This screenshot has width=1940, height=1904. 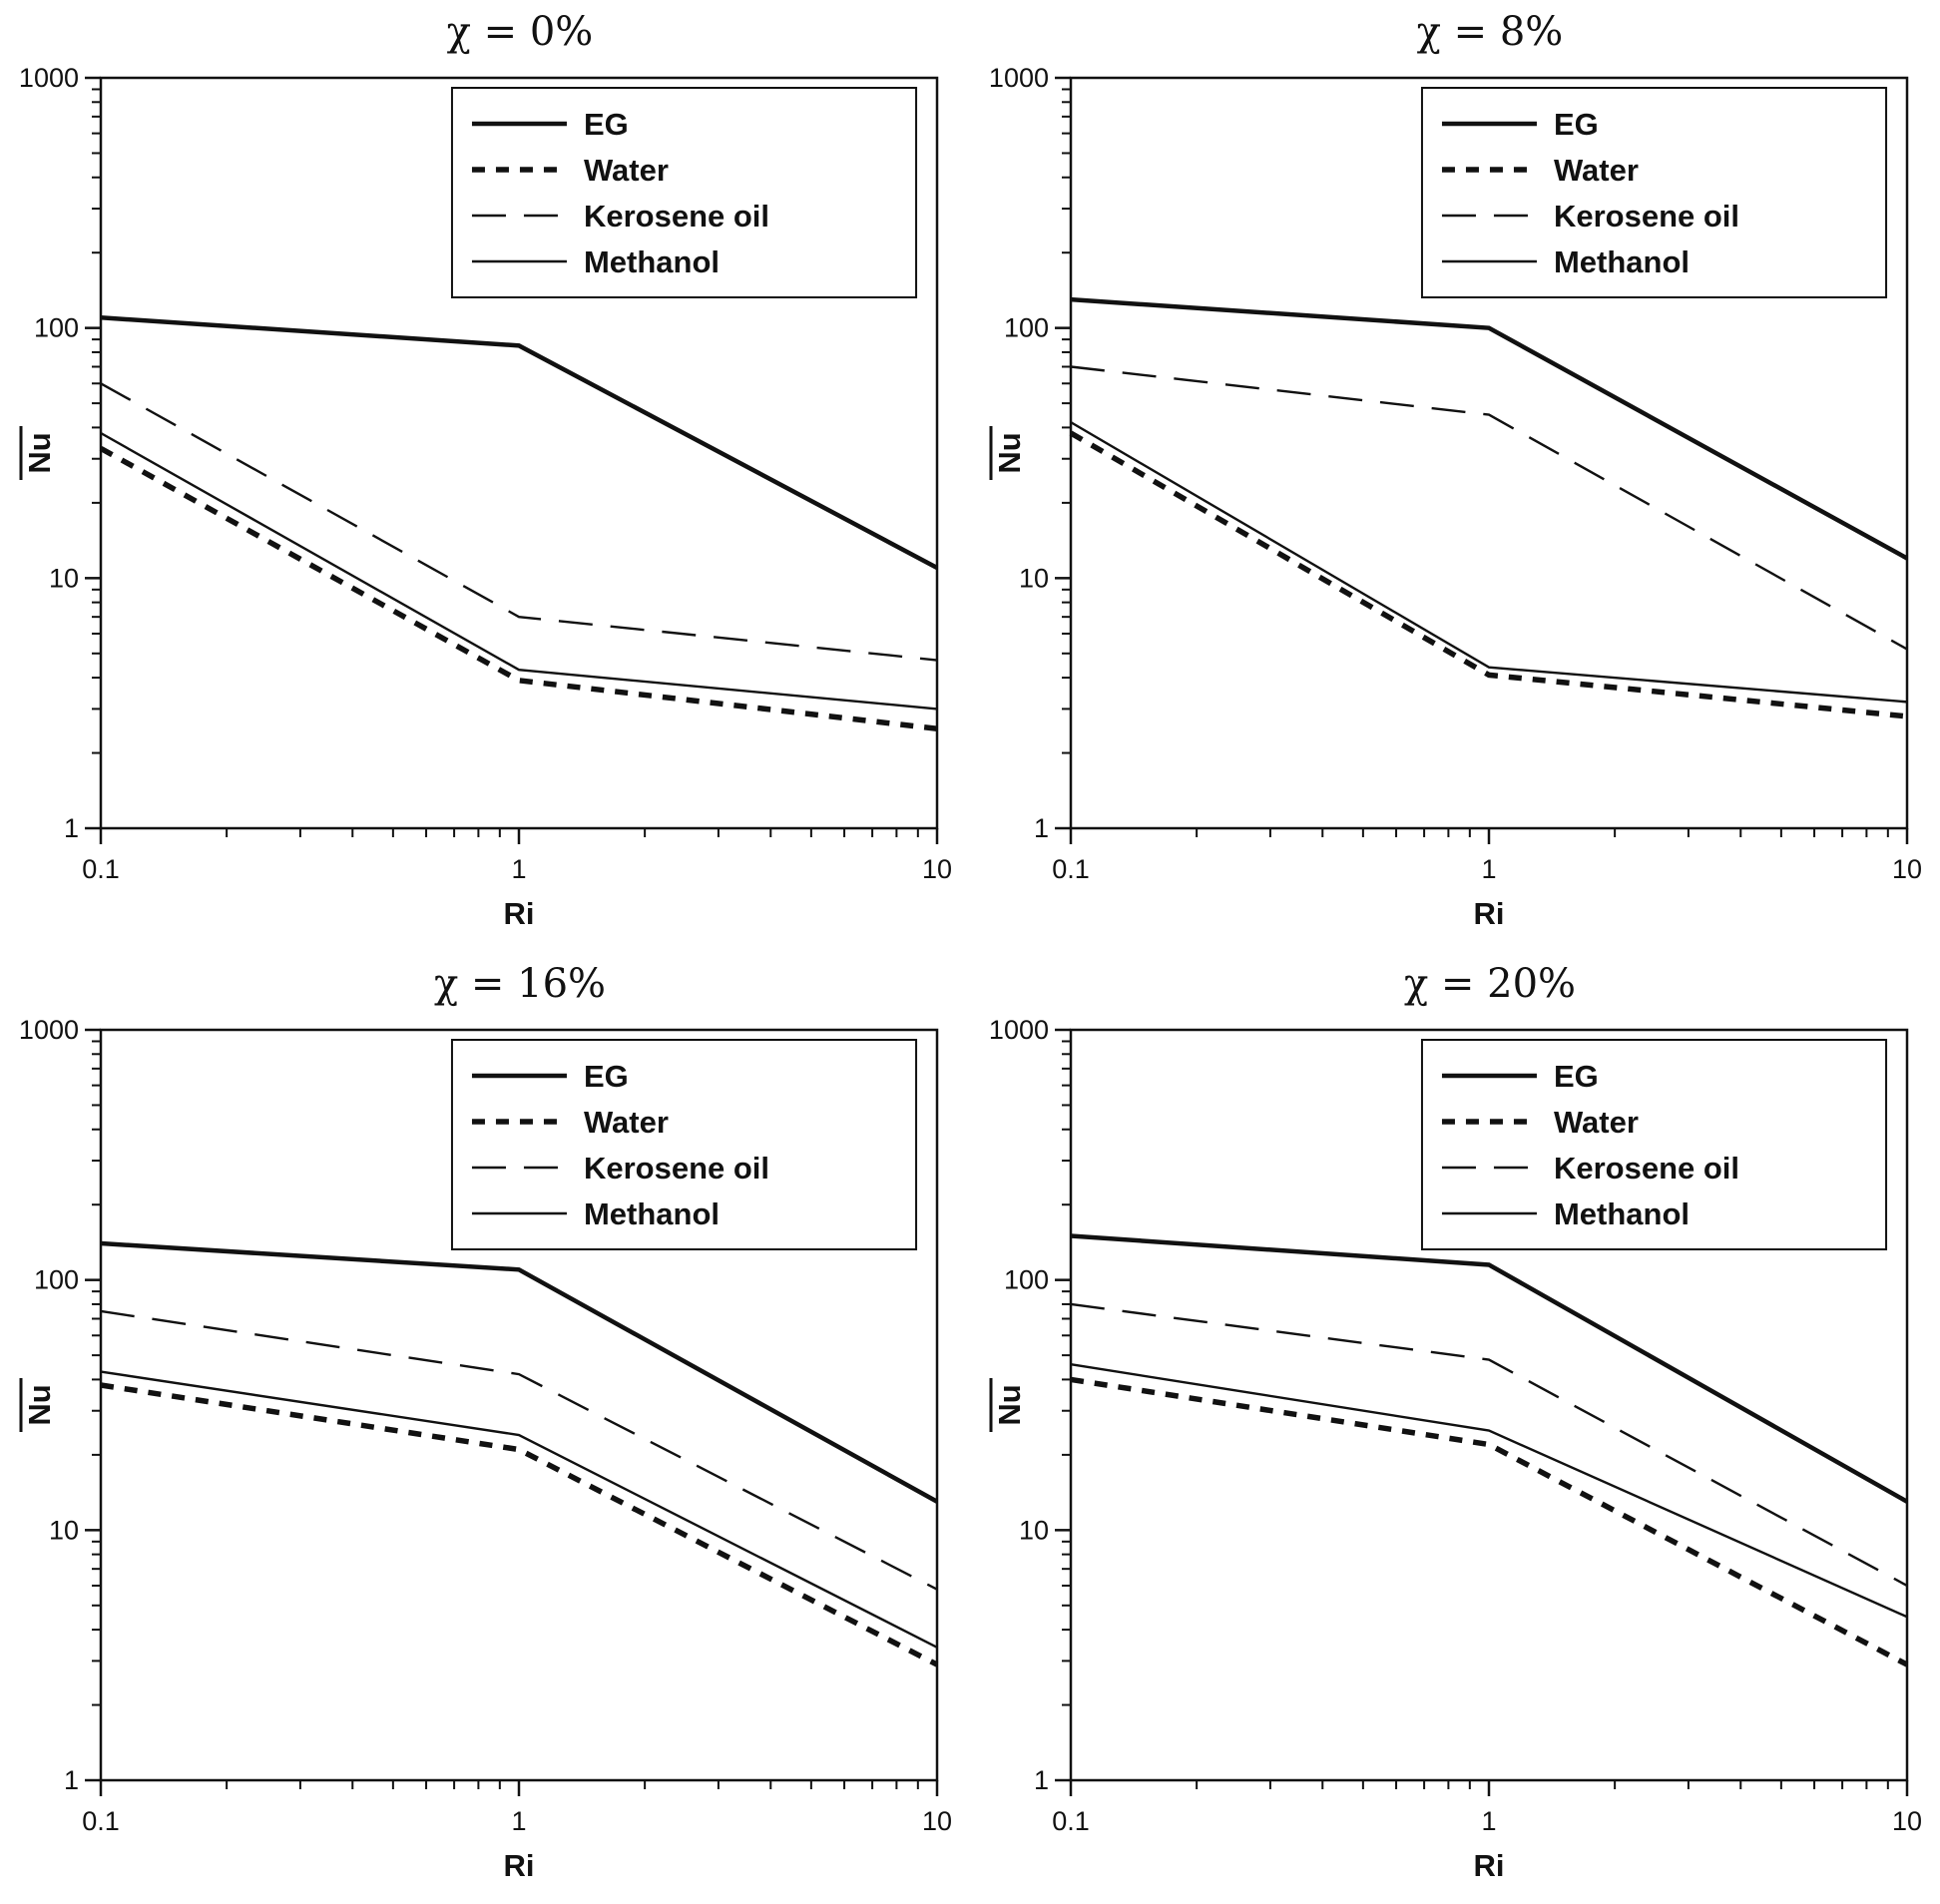 I want to click on chart-title-chi-16: χ = 16%, so click(x=520, y=984).